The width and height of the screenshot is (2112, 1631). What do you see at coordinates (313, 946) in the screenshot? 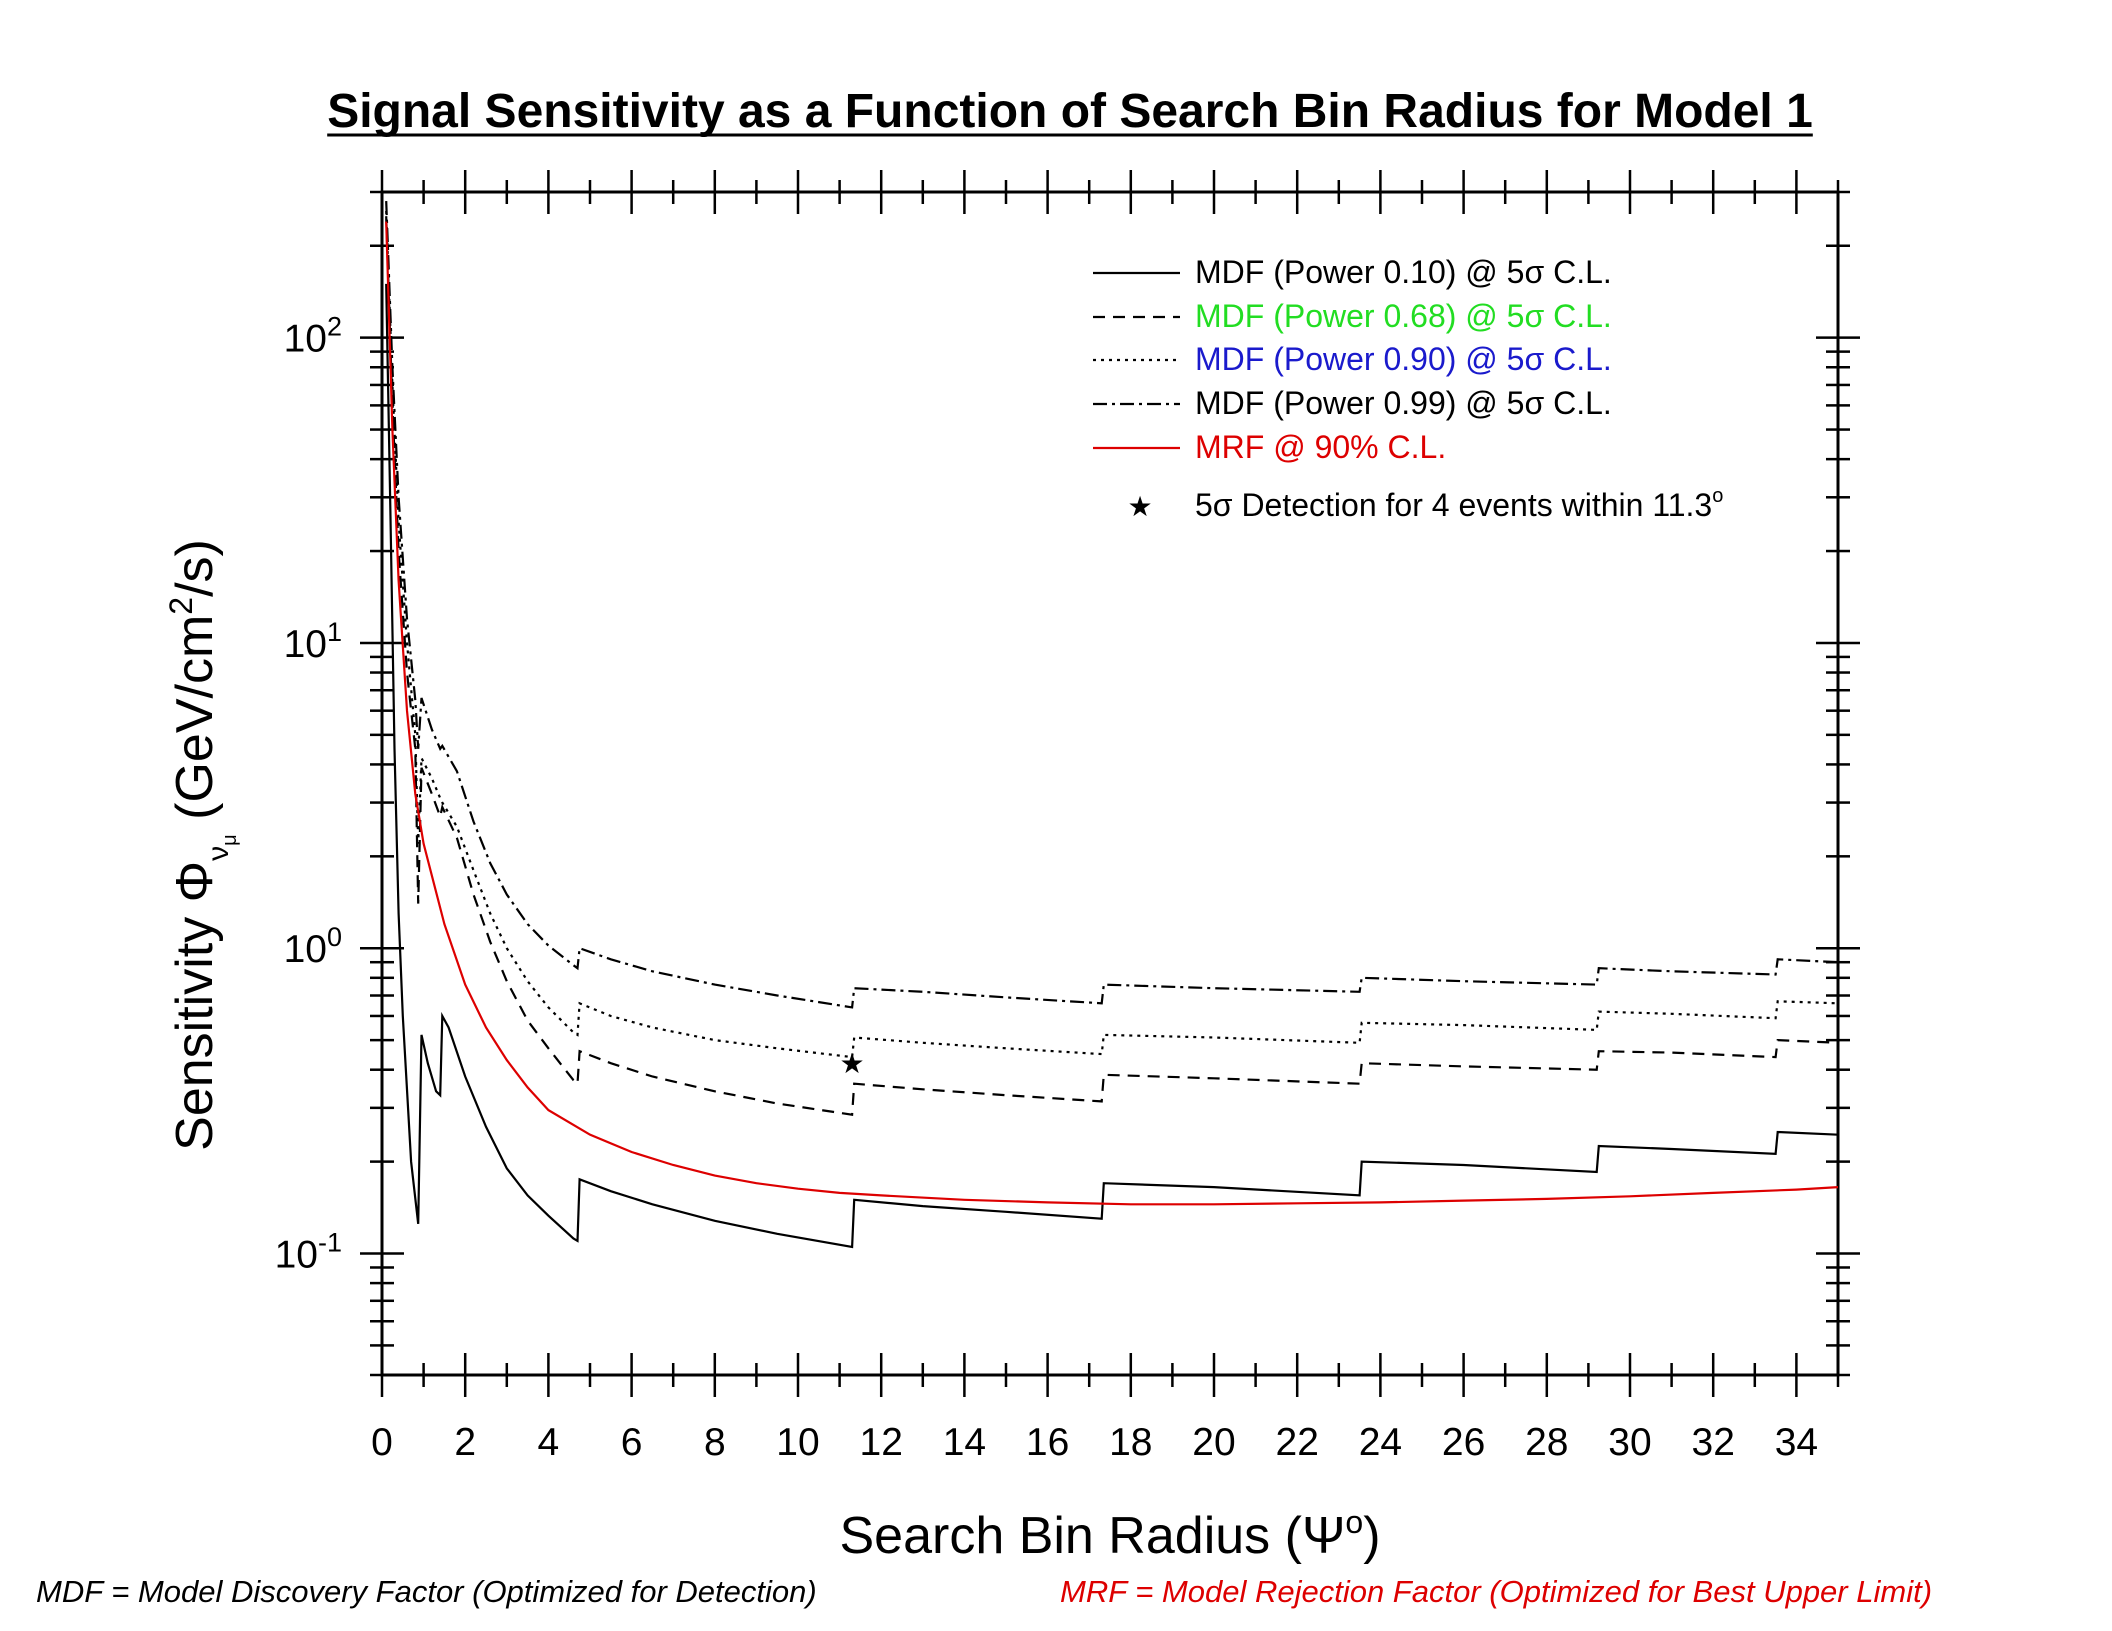
I see `y-tick-label: 10⁰` at bounding box center [313, 946].